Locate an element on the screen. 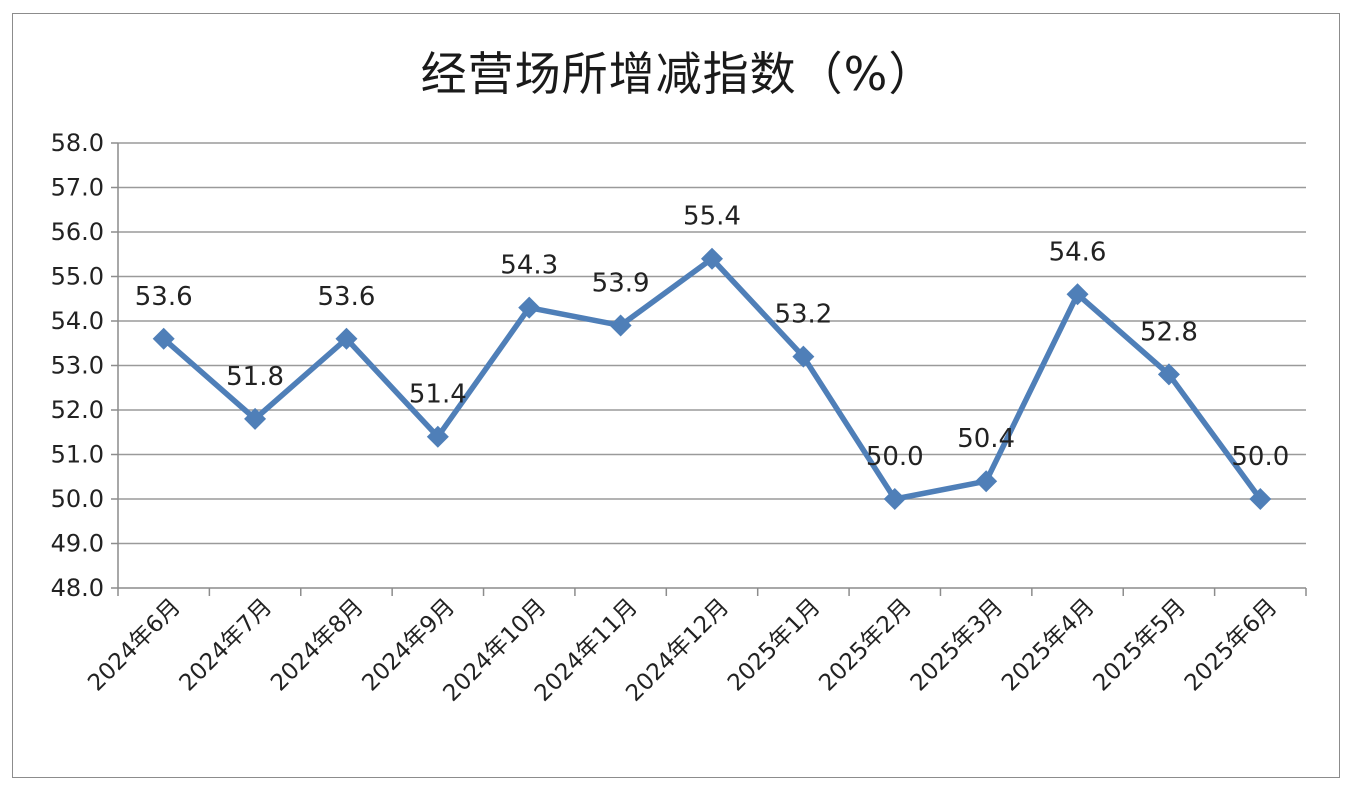 The height and width of the screenshot is (801, 1356). x-tick-label: 2025年6月 is located at coordinates (1231, 645).